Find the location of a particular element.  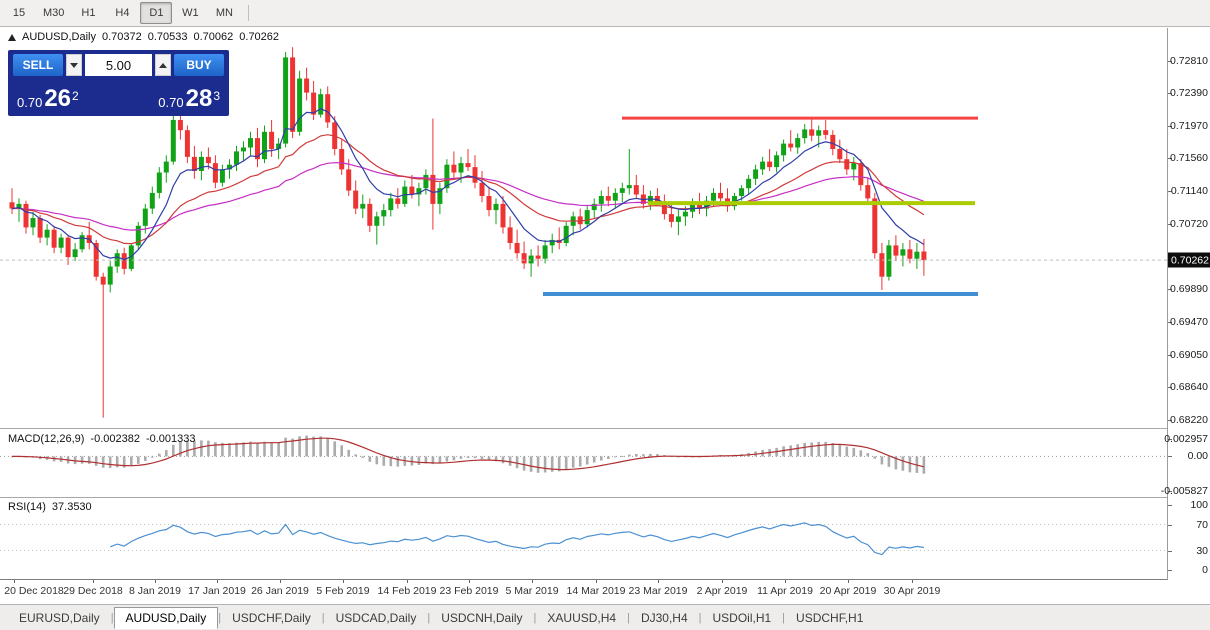

price-scale-label: 0.69470 is located at coordinates (1189, 322).